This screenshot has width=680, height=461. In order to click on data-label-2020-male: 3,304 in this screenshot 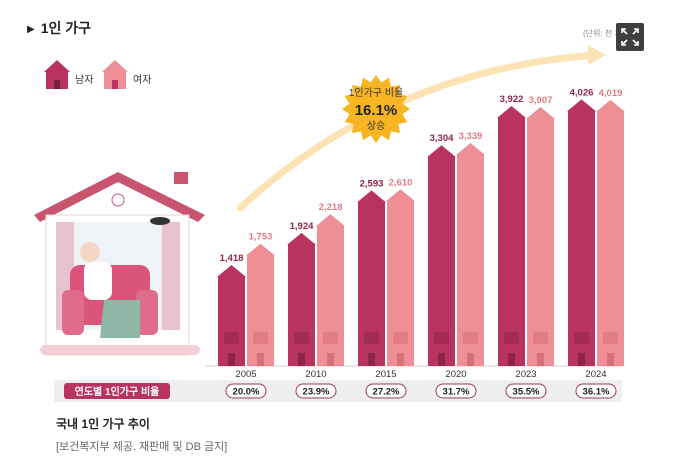, I will do `click(442, 138)`.